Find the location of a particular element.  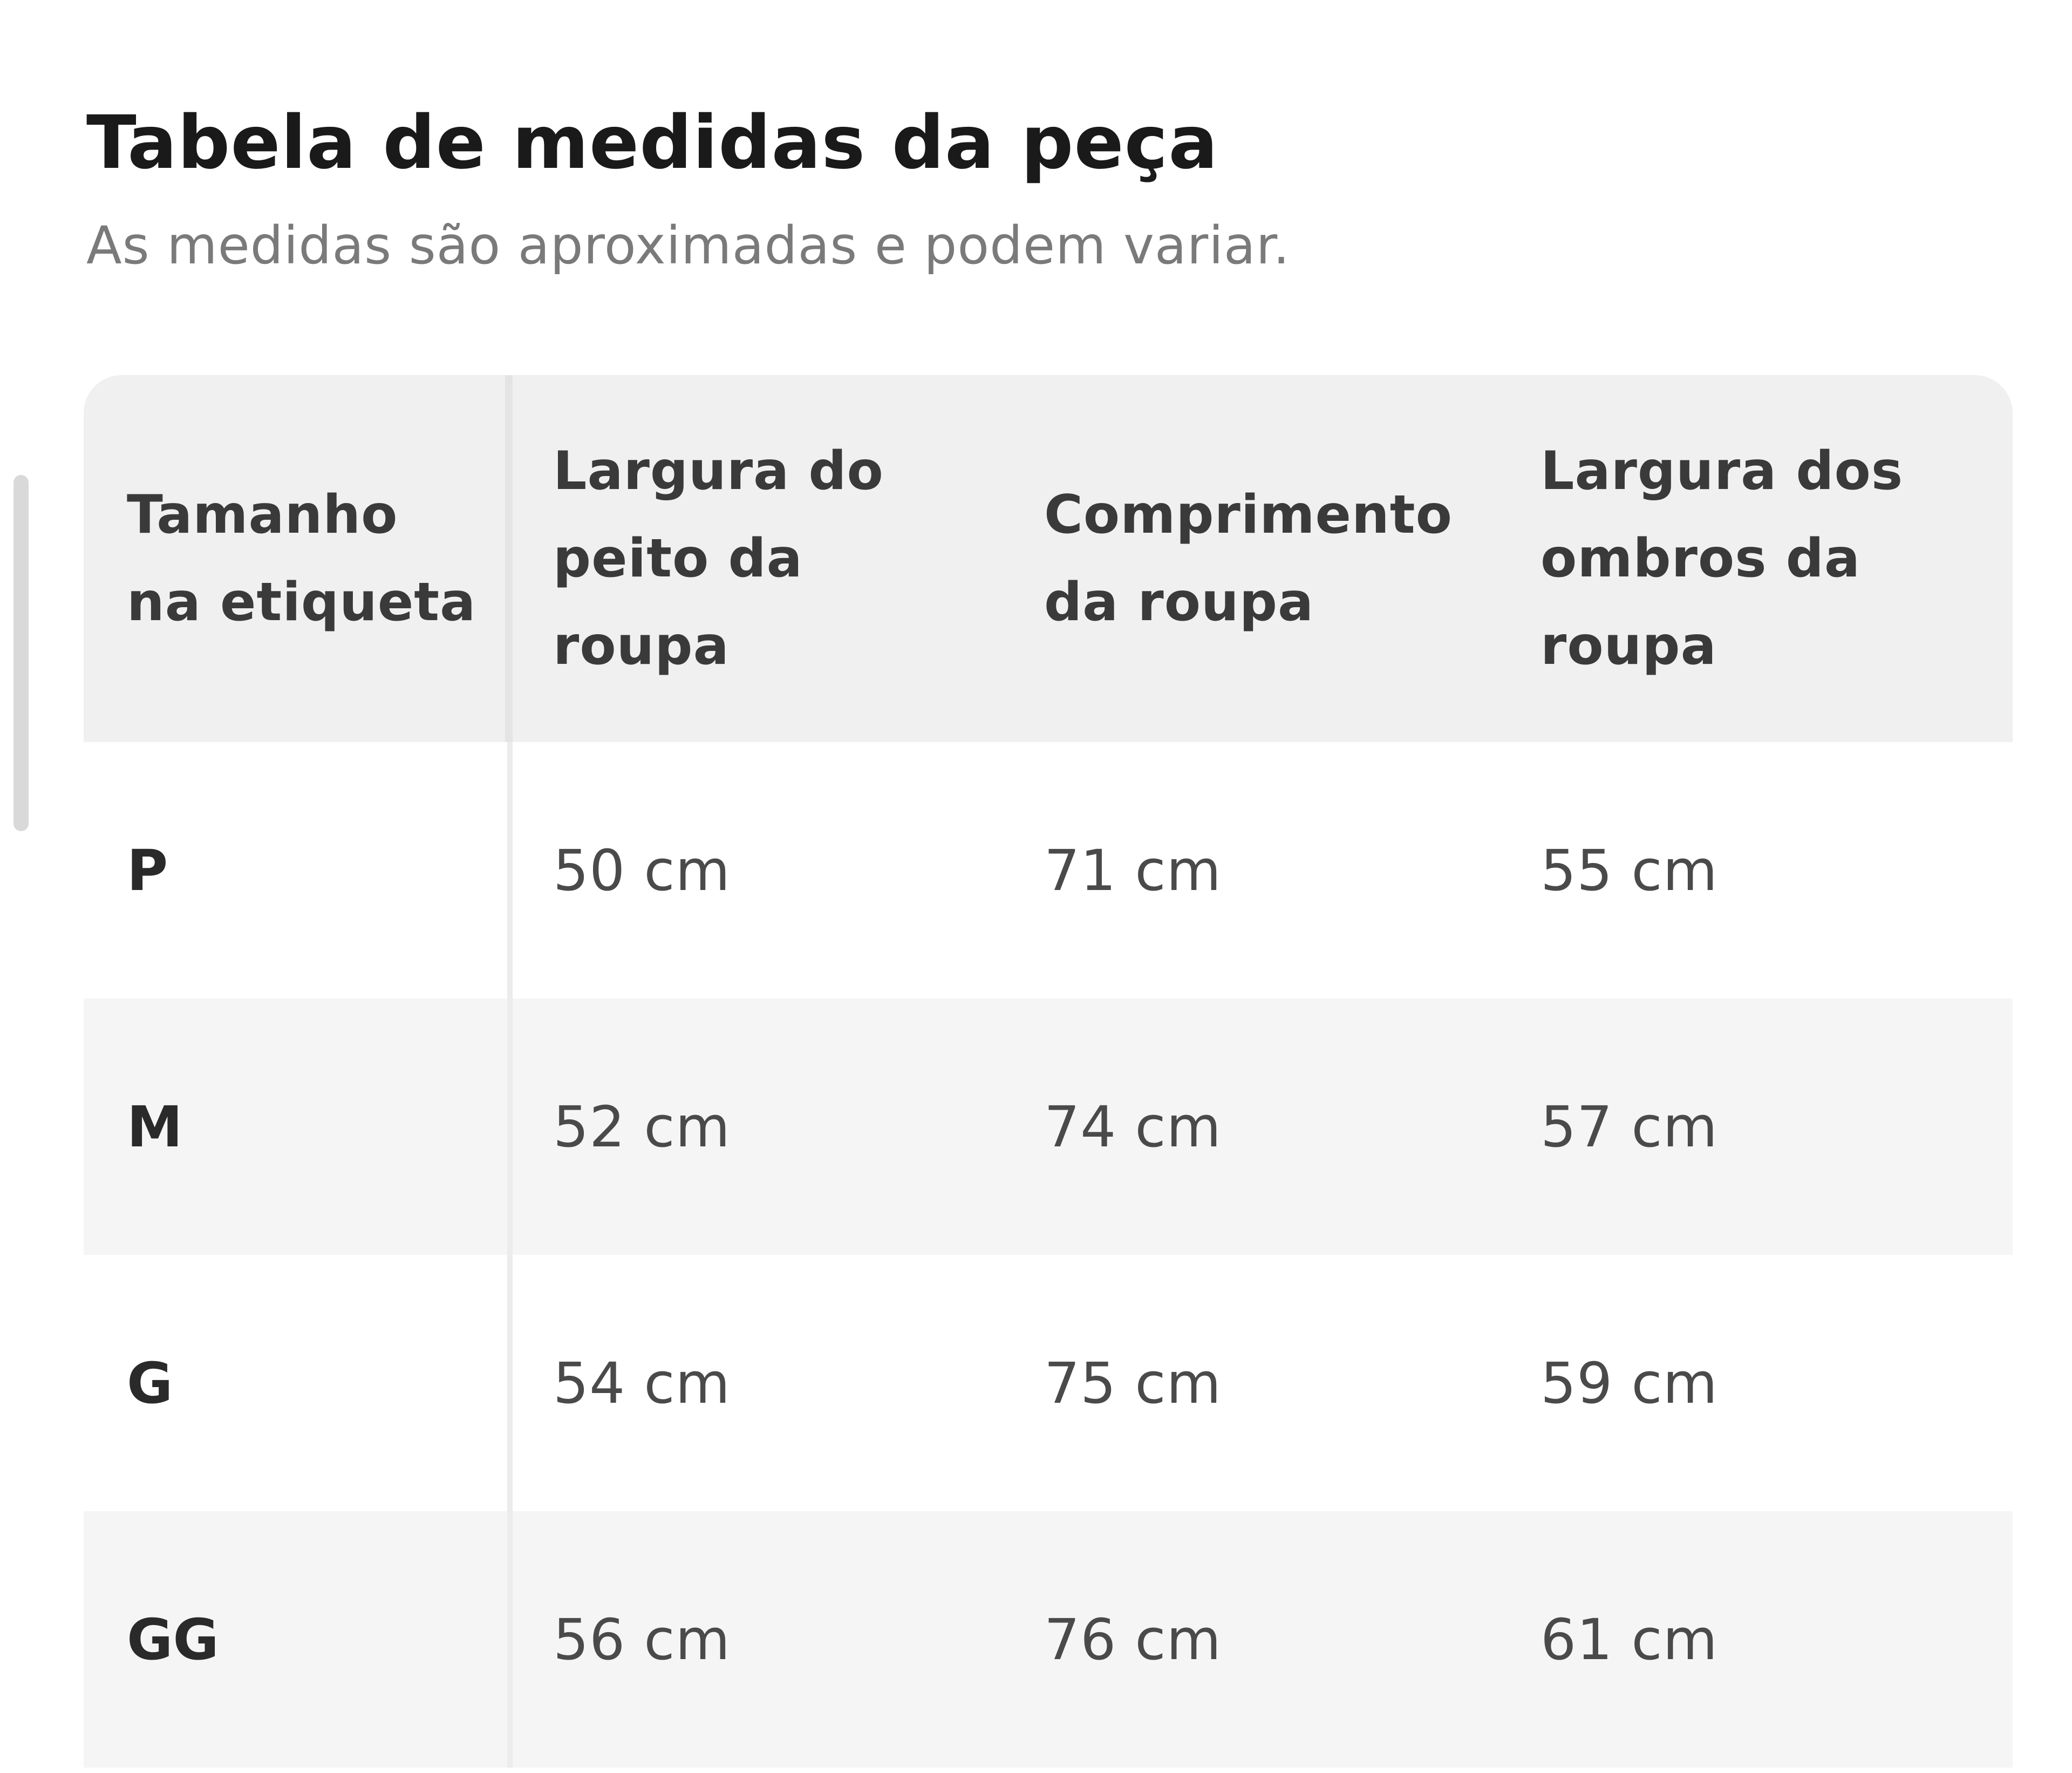

shoulders-value: 55 cm is located at coordinates (1629, 870).